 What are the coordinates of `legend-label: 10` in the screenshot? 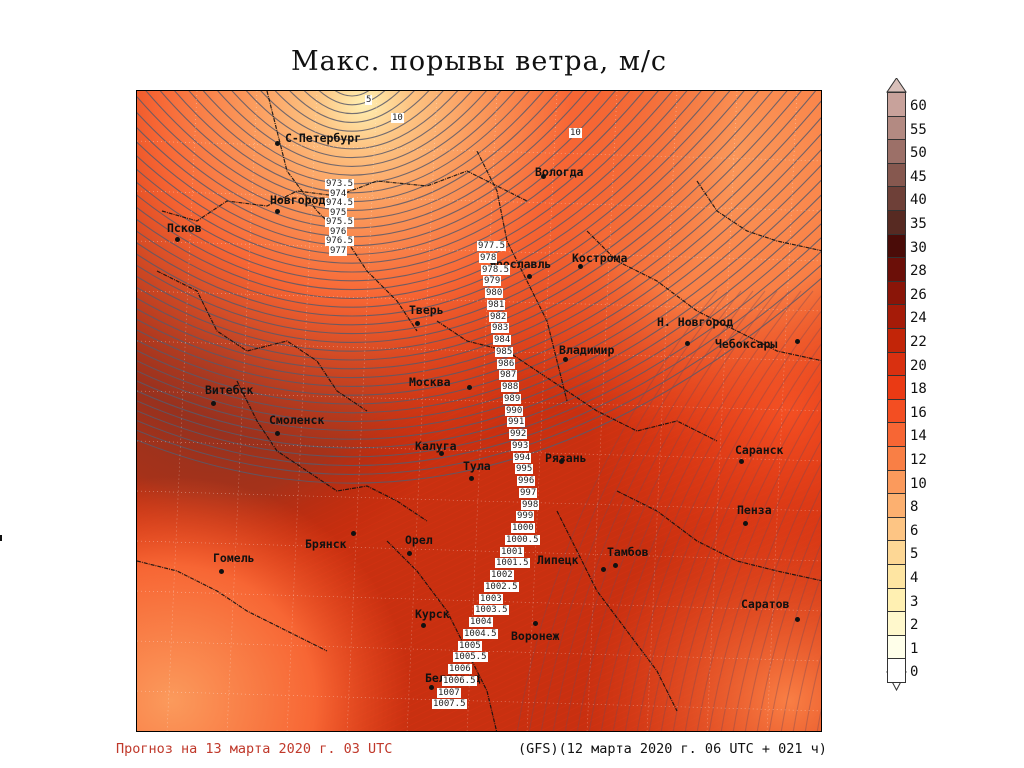 It's located at (918, 483).